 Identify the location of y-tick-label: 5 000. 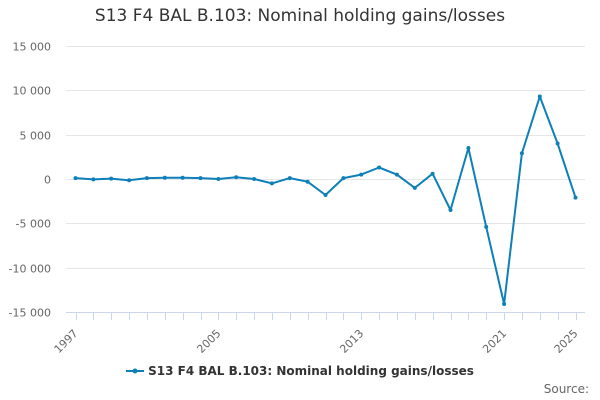
(36, 136).